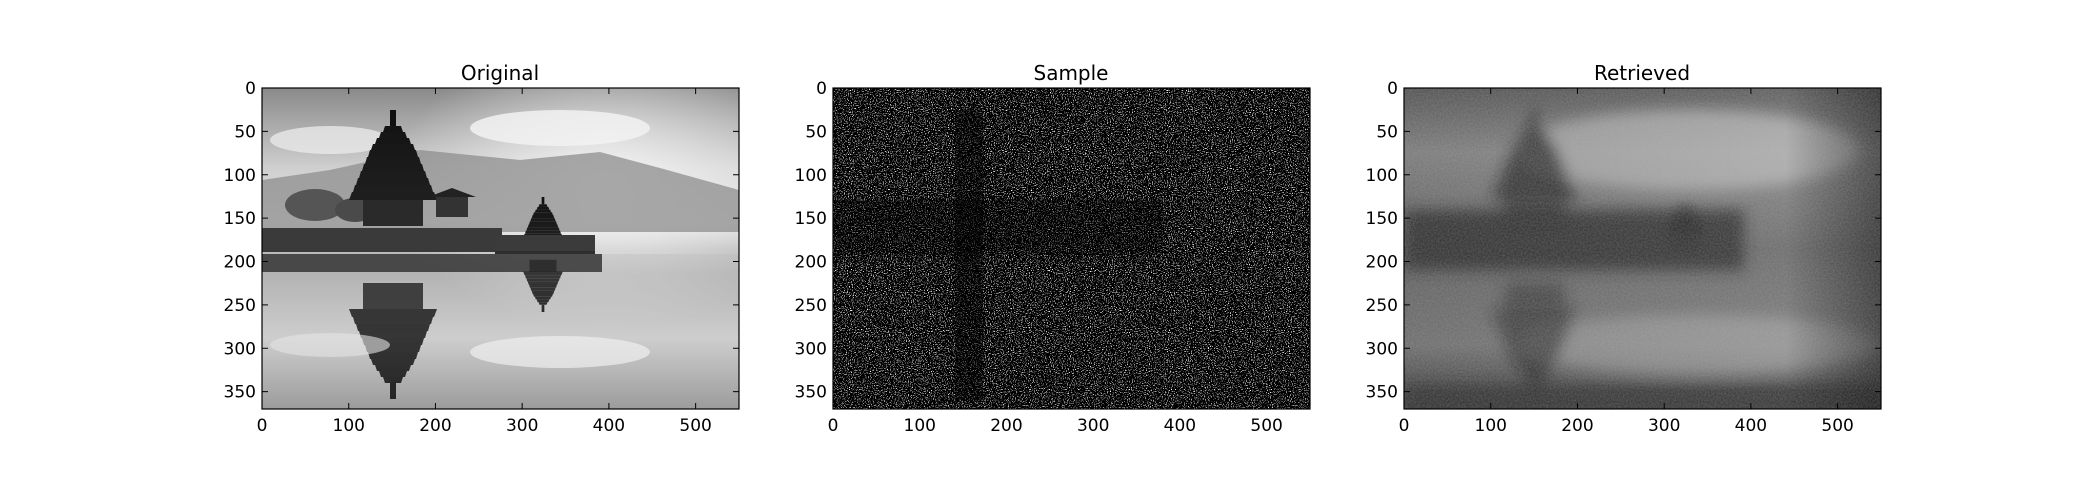  Describe the element at coordinates (500, 73) in the screenshot. I see `panel-title-original: Original` at that location.